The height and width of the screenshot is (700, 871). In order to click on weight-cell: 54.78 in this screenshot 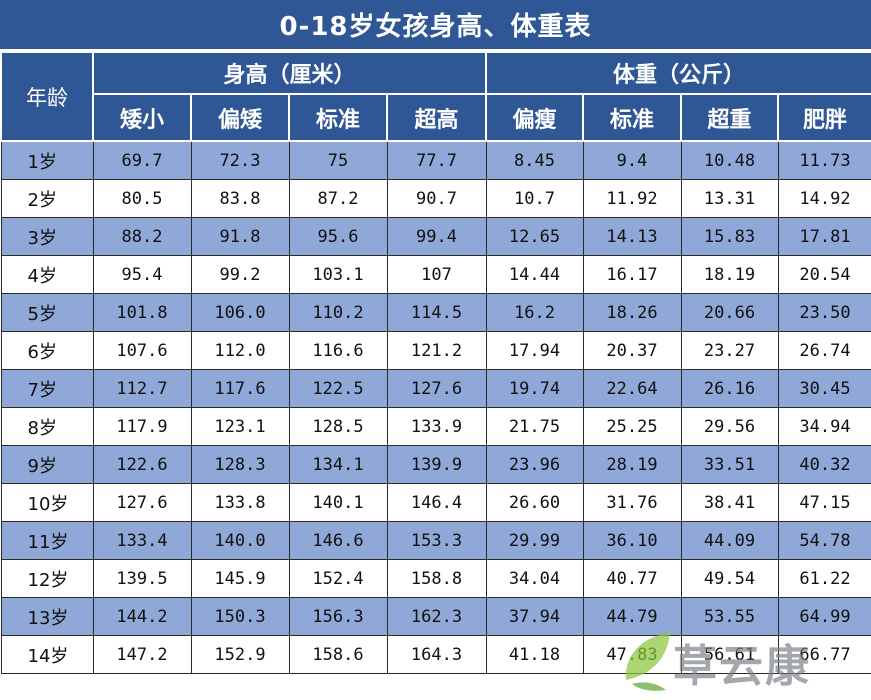, I will do `click(824, 540)`.